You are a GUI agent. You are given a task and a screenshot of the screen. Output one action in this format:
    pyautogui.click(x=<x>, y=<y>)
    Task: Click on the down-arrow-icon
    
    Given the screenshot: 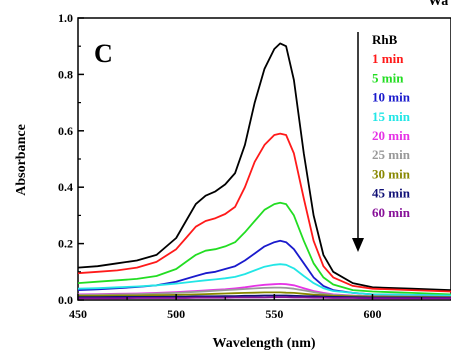 What is the action you would take?
    pyautogui.click(x=358, y=142)
    